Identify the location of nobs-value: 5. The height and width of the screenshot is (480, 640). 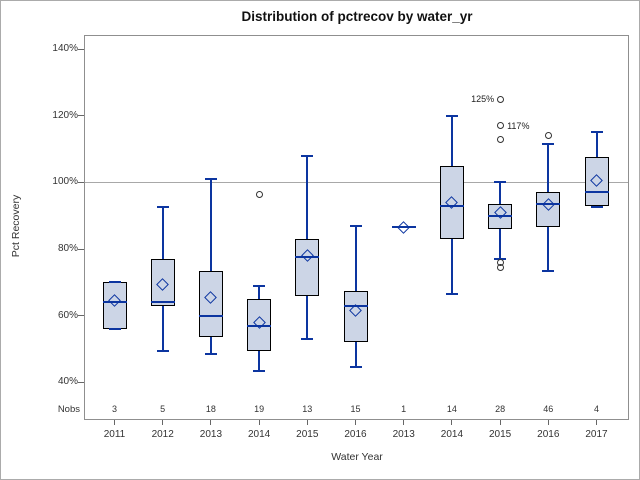
(163, 409).